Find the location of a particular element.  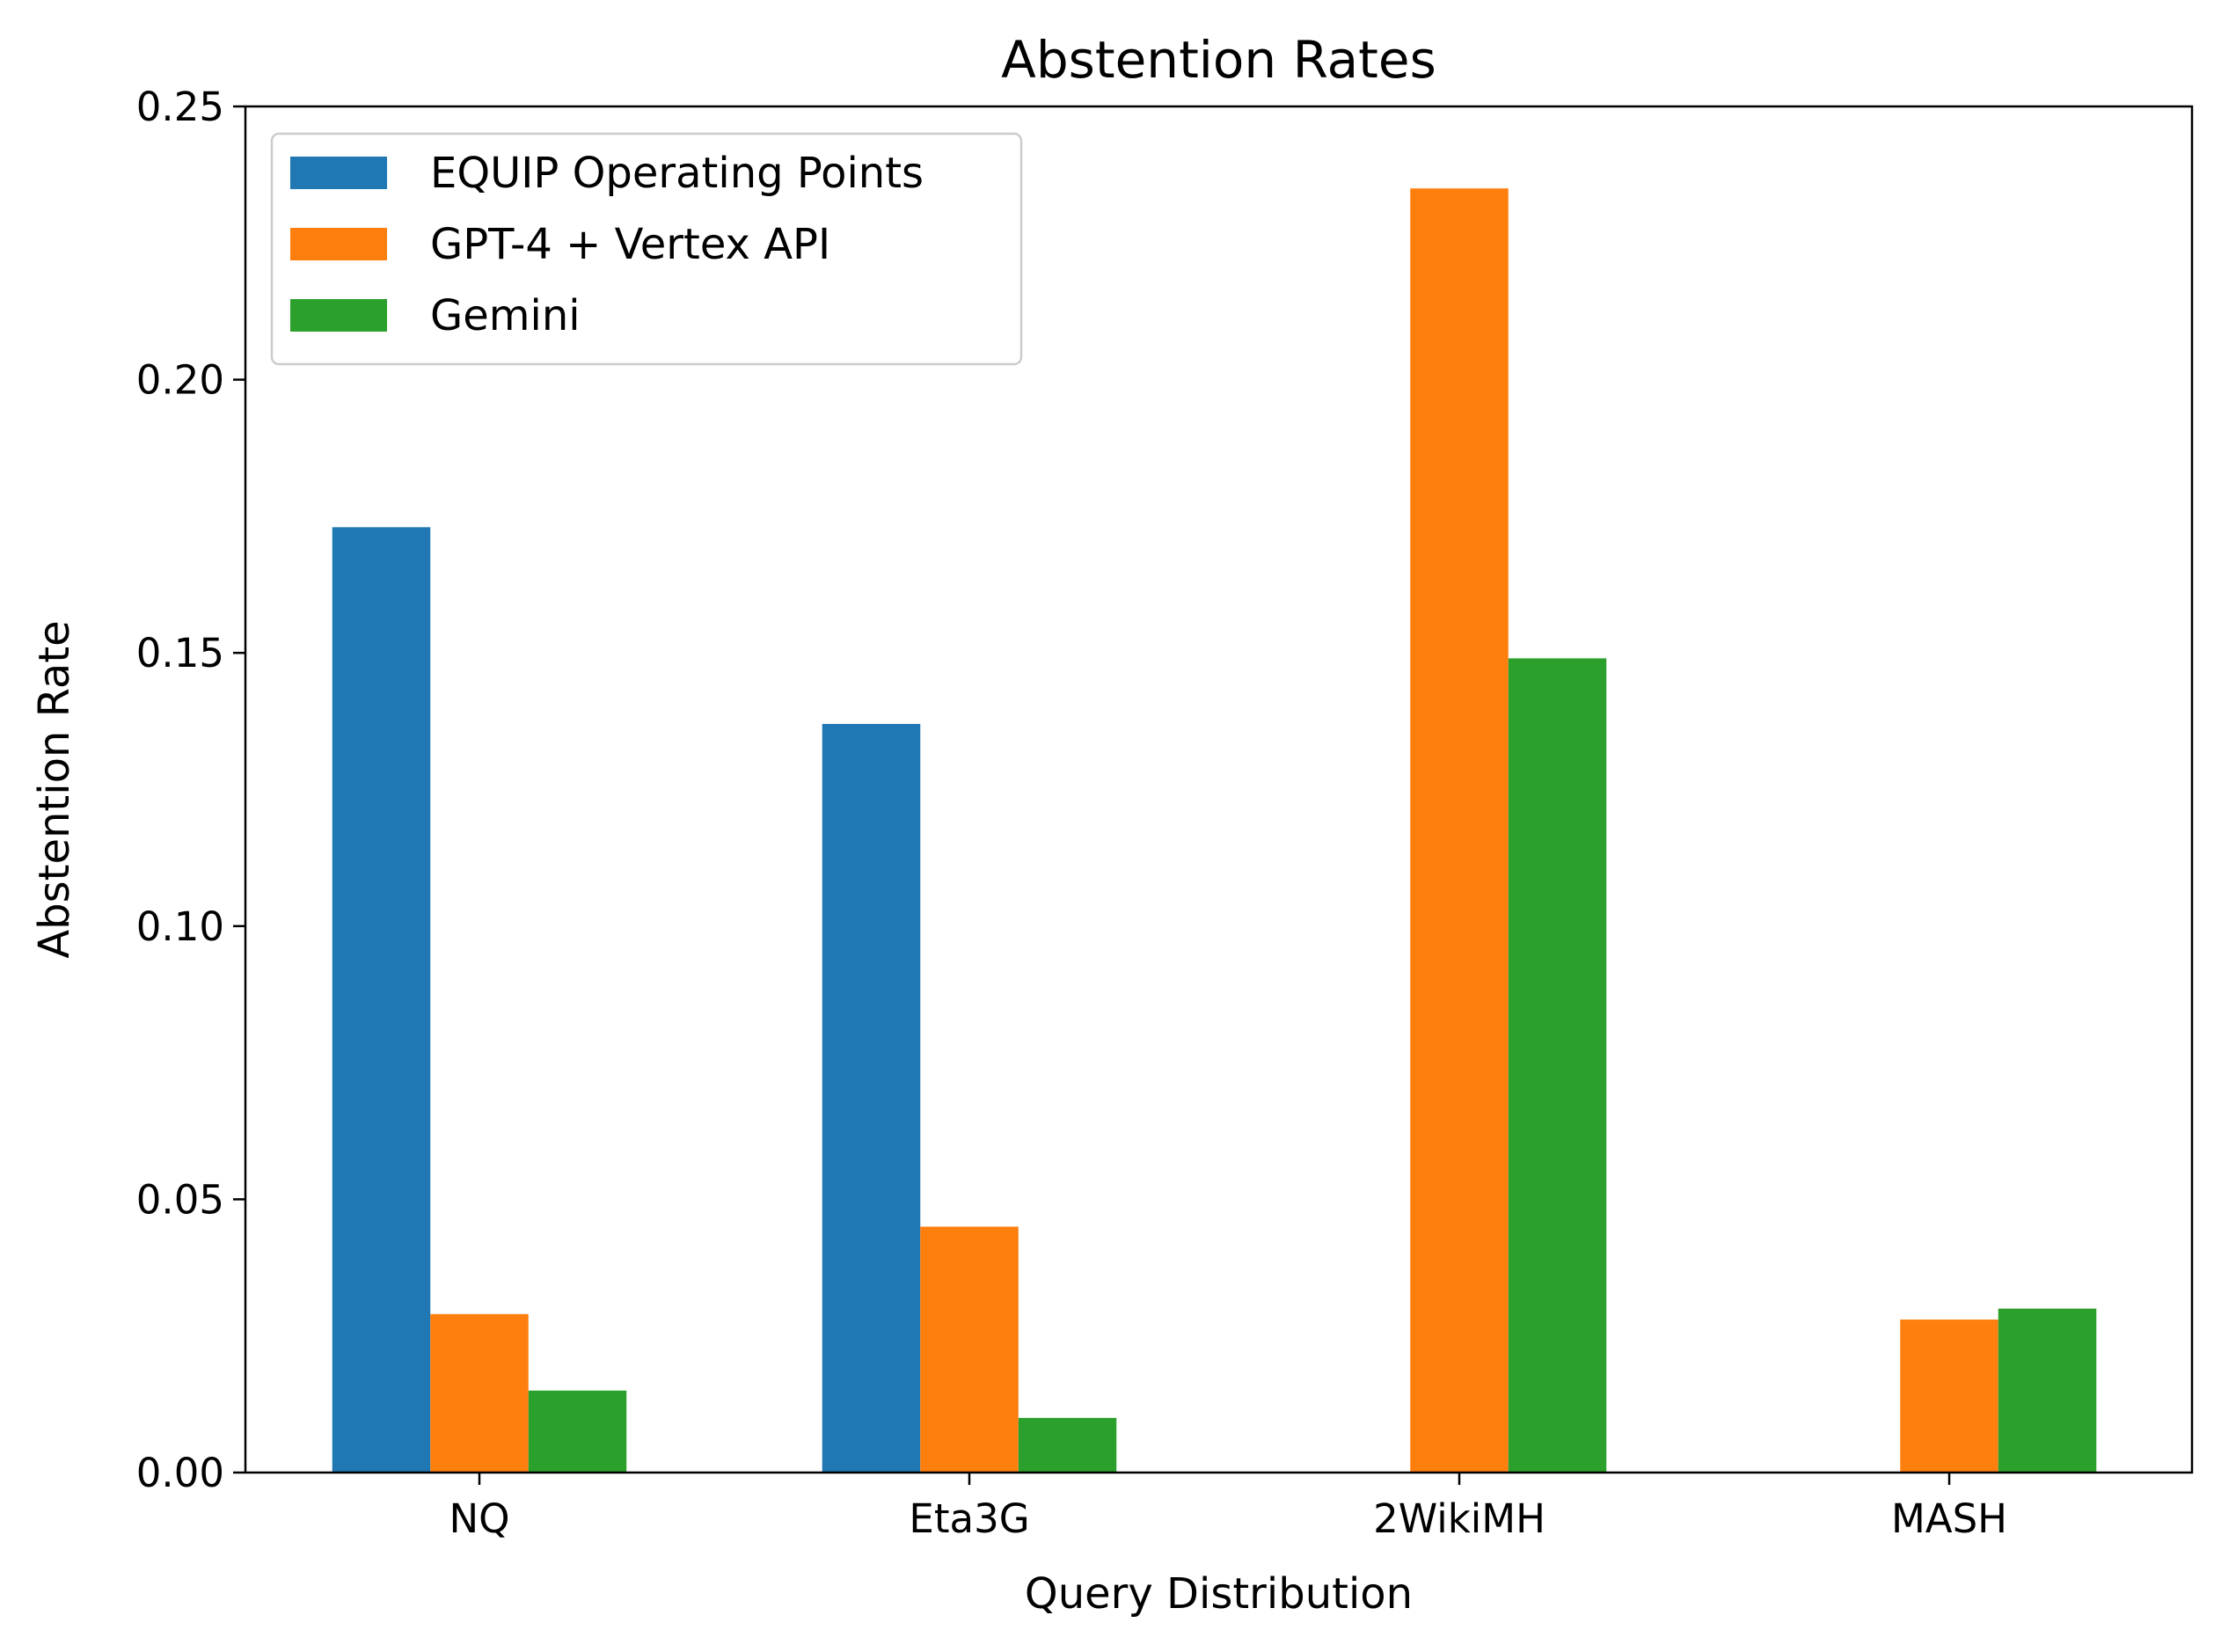

x-tick-label: 2WikiMH is located at coordinates (1459, 1518).